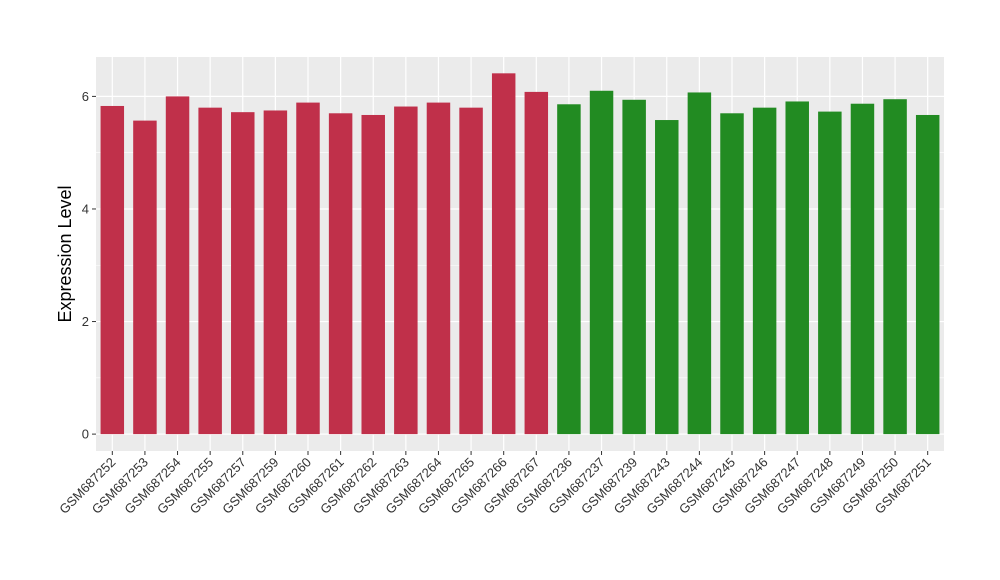 This screenshot has width=1000, height=580. What do you see at coordinates (85, 434) in the screenshot?
I see `y-tick-label: 0` at bounding box center [85, 434].